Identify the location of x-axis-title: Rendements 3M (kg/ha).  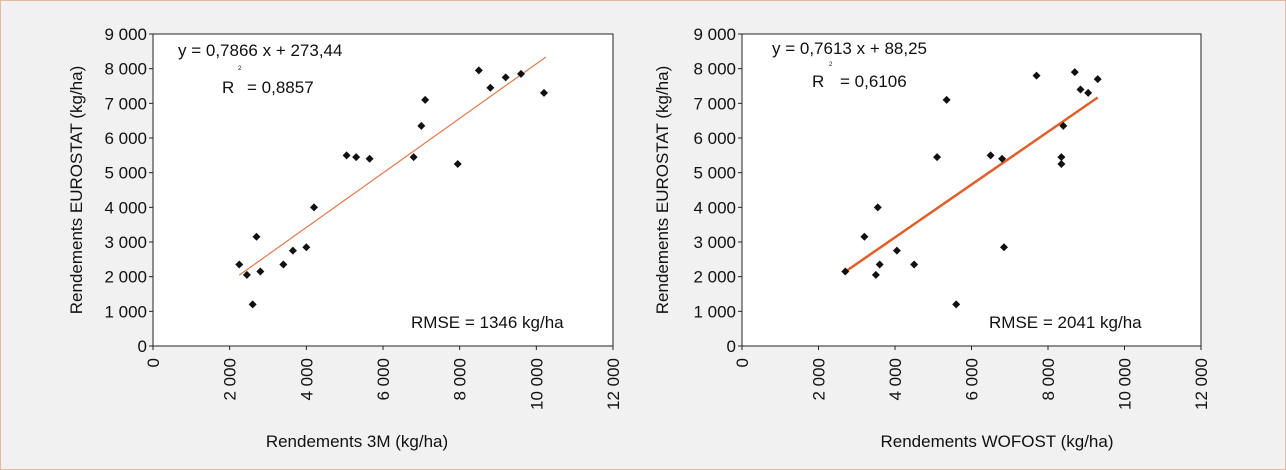
(357, 441).